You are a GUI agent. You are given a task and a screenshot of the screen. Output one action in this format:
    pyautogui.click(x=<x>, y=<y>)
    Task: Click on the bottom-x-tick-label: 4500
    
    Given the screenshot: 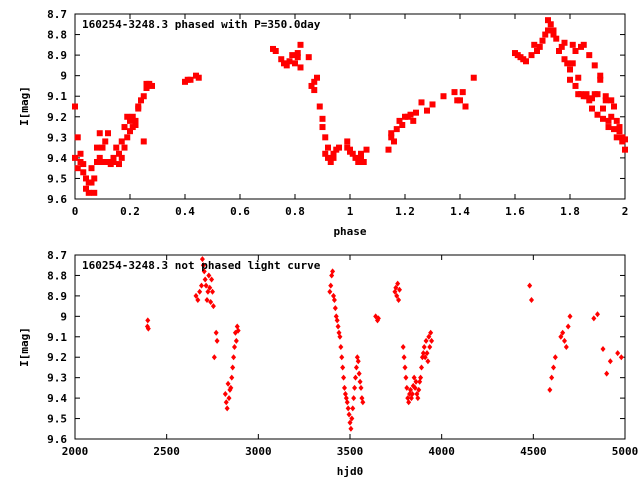 What is the action you would take?
    pyautogui.click(x=533, y=451)
    